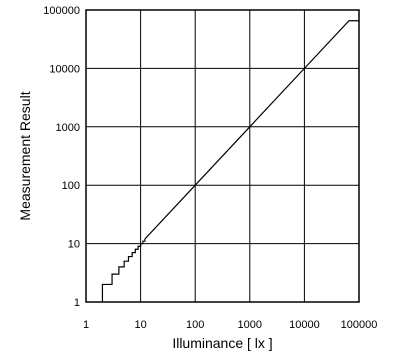 This screenshot has height=360, width=396. I want to click on x-tick-label-5: 100000, so click(359, 325).